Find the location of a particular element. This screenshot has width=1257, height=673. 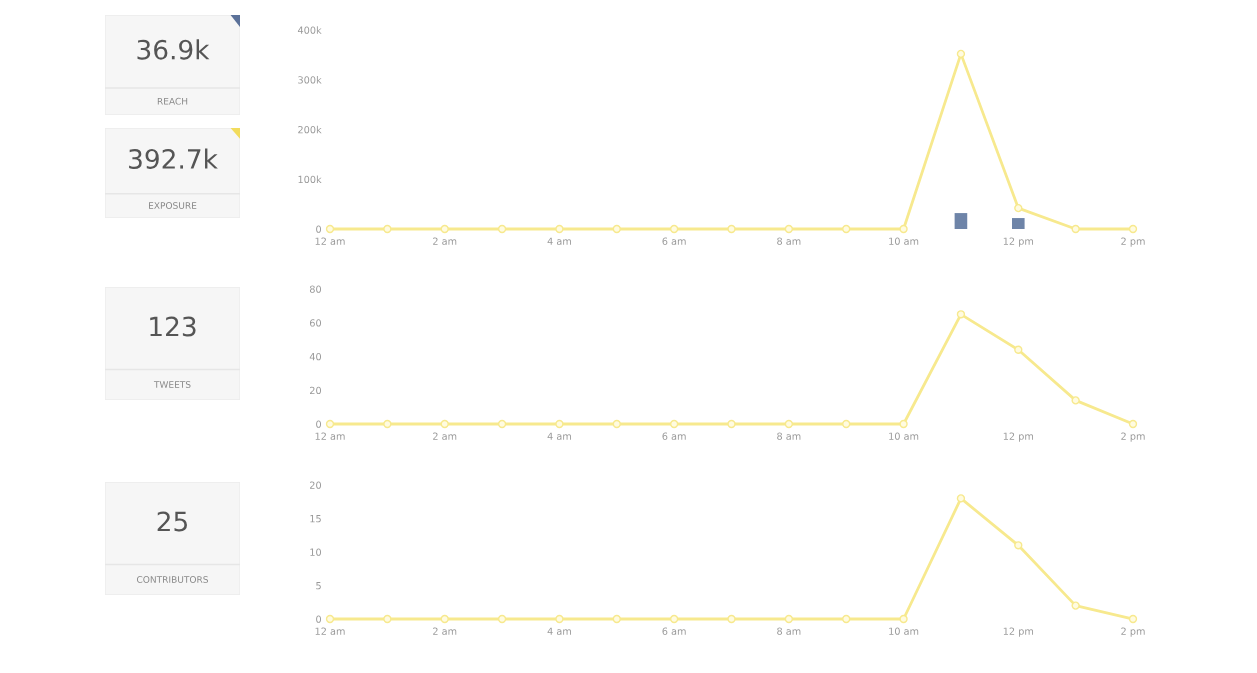

text: 36.9k is located at coordinates (173, 49).